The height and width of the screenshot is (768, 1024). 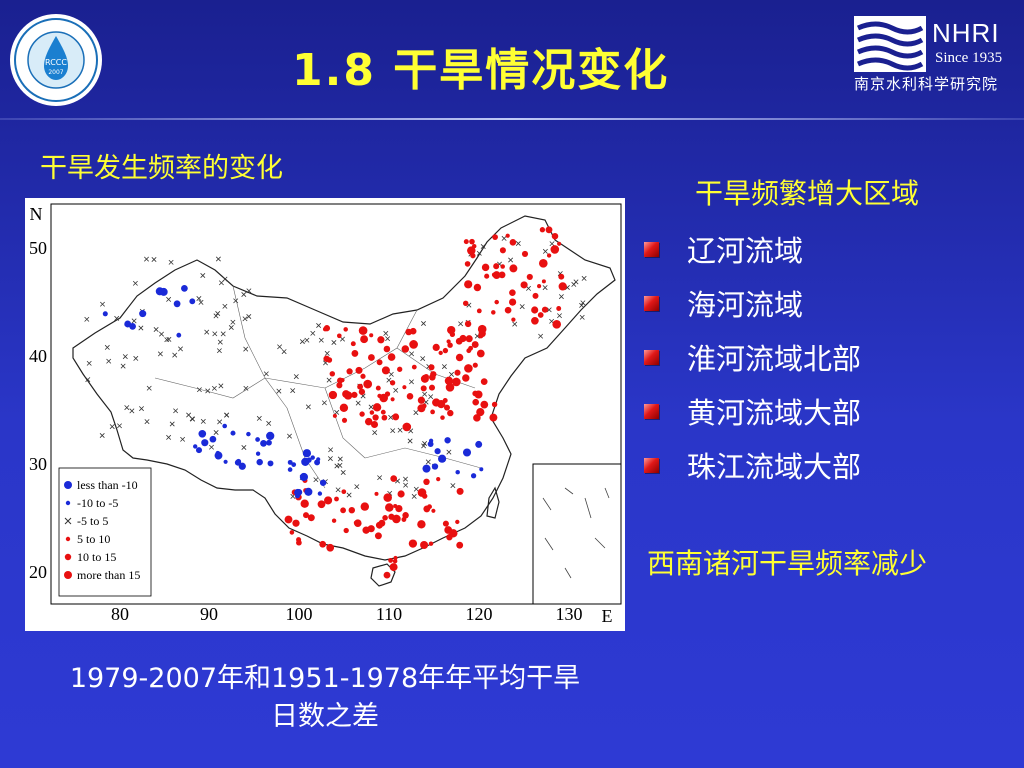 What do you see at coordinates (966, 33) in the screenshot?
I see `nhri-abbr: NHRI` at bounding box center [966, 33].